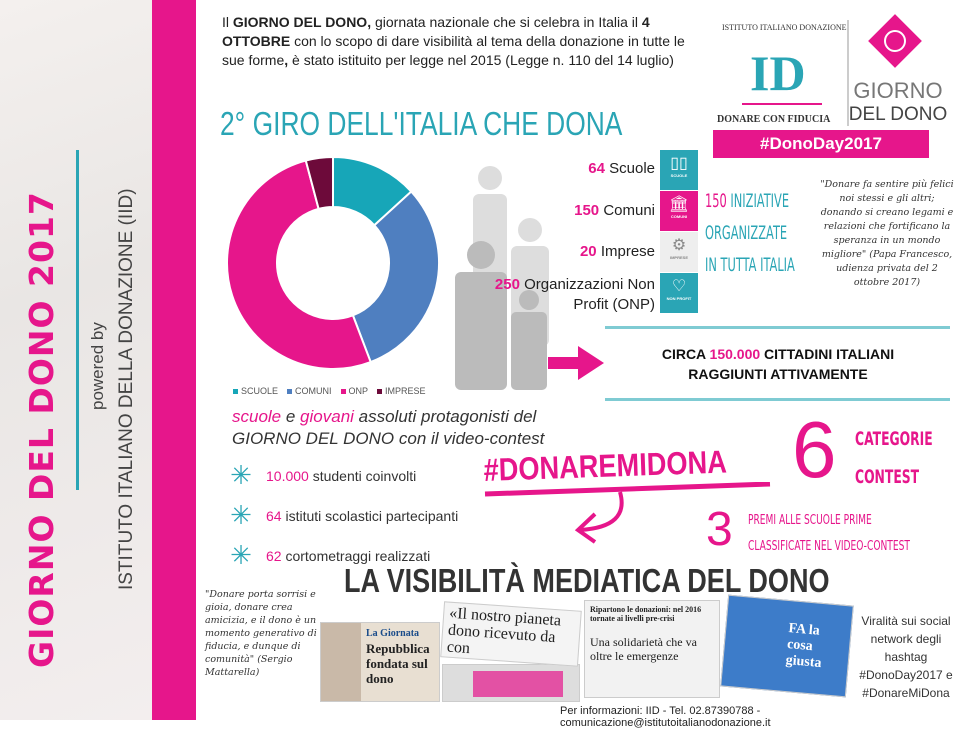  Describe the element at coordinates (778, 73) in the screenshot. I see `logo-monogram: ID` at that location.